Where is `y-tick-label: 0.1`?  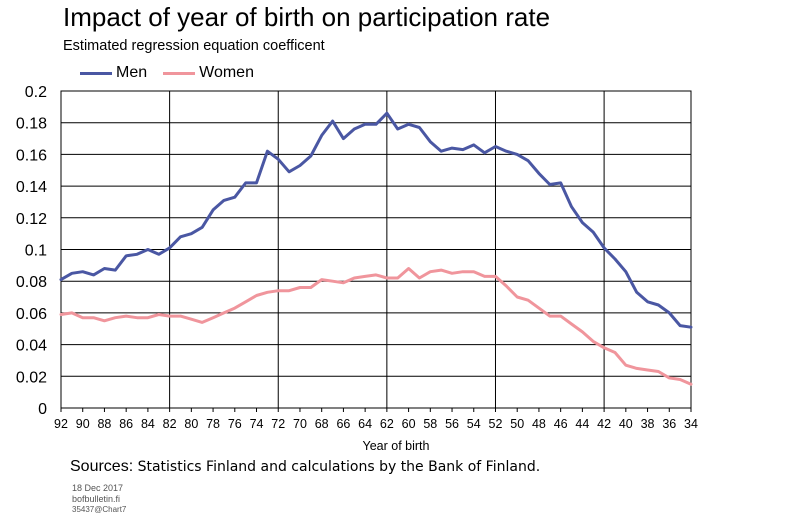 y-tick-label: 0.1 is located at coordinates (36, 251).